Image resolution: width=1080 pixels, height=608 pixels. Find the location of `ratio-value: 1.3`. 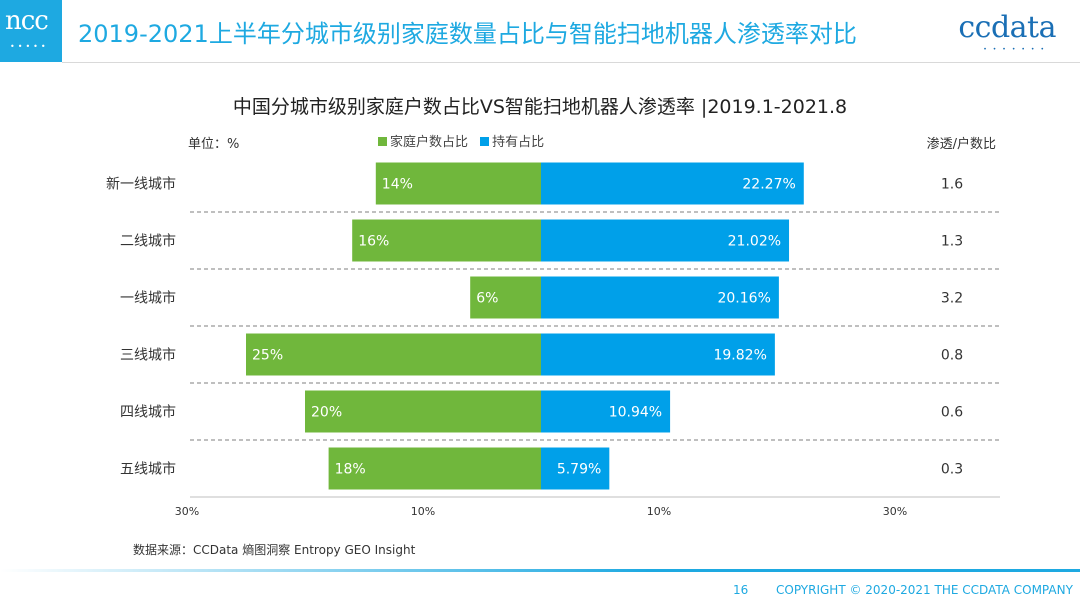

ratio-value: 1.3 is located at coordinates (952, 242).